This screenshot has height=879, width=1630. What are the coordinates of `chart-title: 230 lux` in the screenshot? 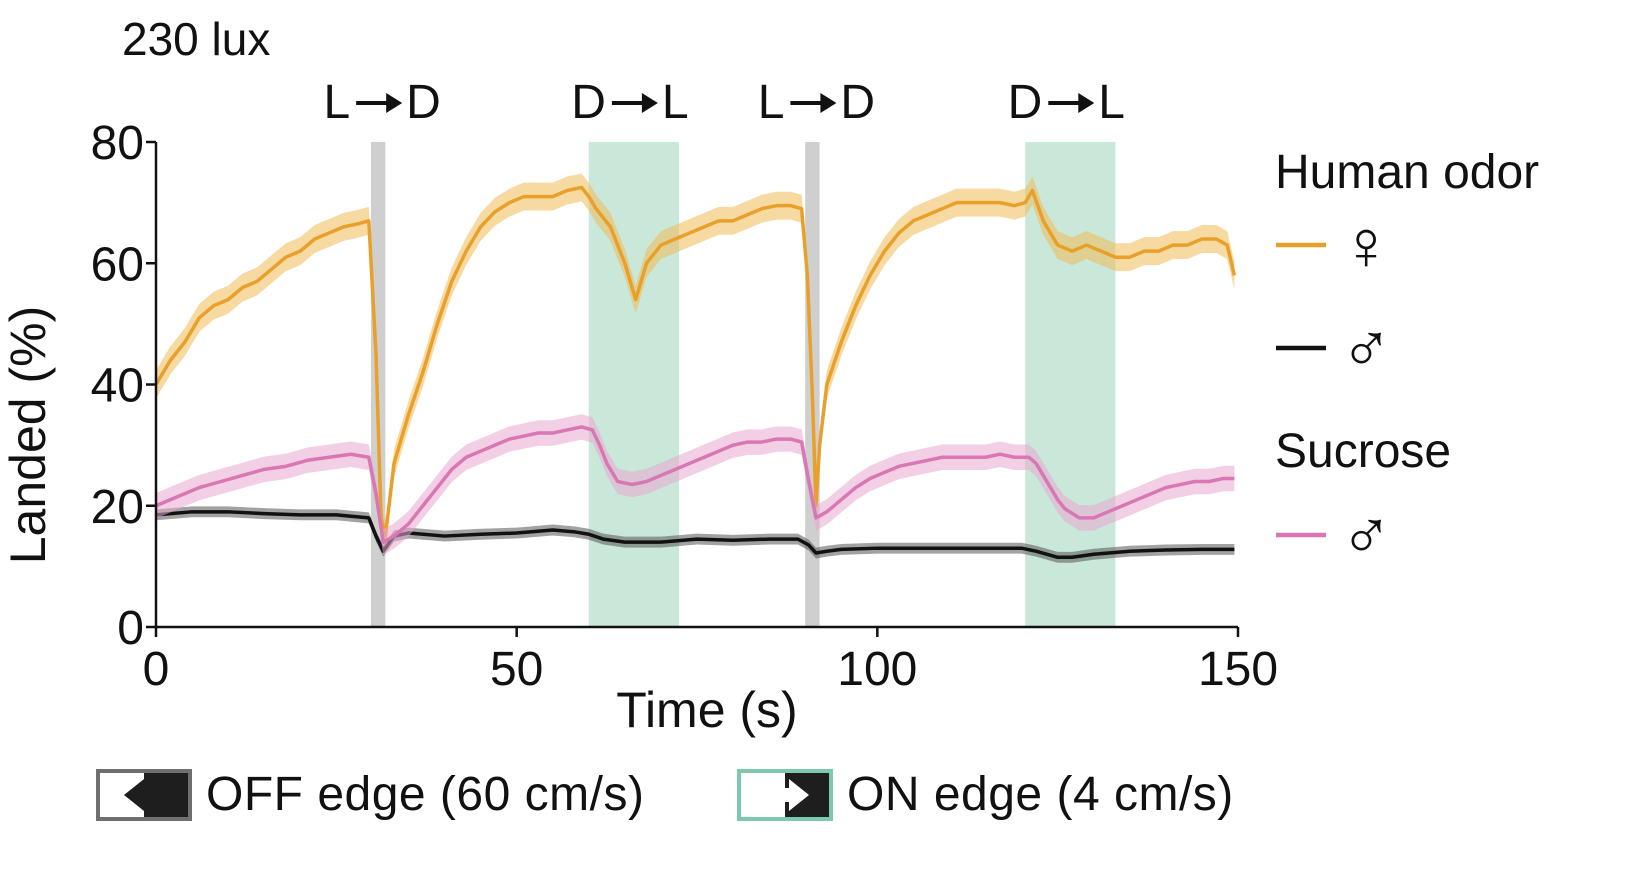 It's located at (196, 39).